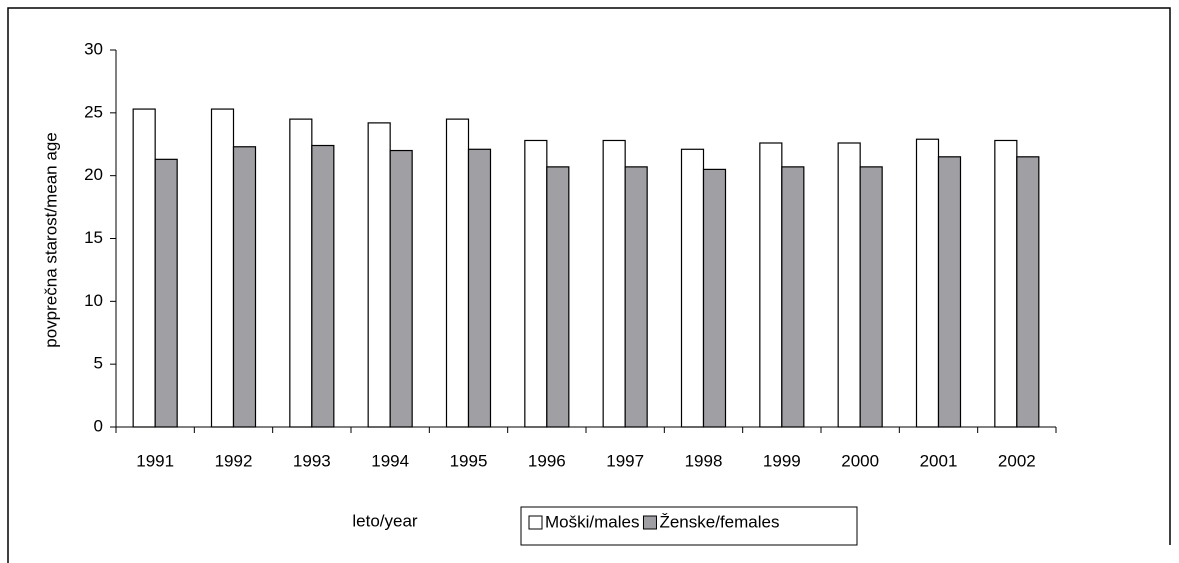 This screenshot has width=1179, height=563. Describe the element at coordinates (385, 520) in the screenshot. I see `x-axis-label: leto/year` at that location.